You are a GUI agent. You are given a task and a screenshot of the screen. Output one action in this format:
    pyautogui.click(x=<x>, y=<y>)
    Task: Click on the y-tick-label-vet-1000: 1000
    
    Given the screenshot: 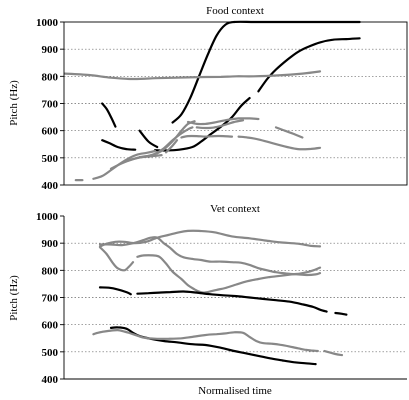 What is the action you would take?
    pyautogui.click(x=47, y=217)
    